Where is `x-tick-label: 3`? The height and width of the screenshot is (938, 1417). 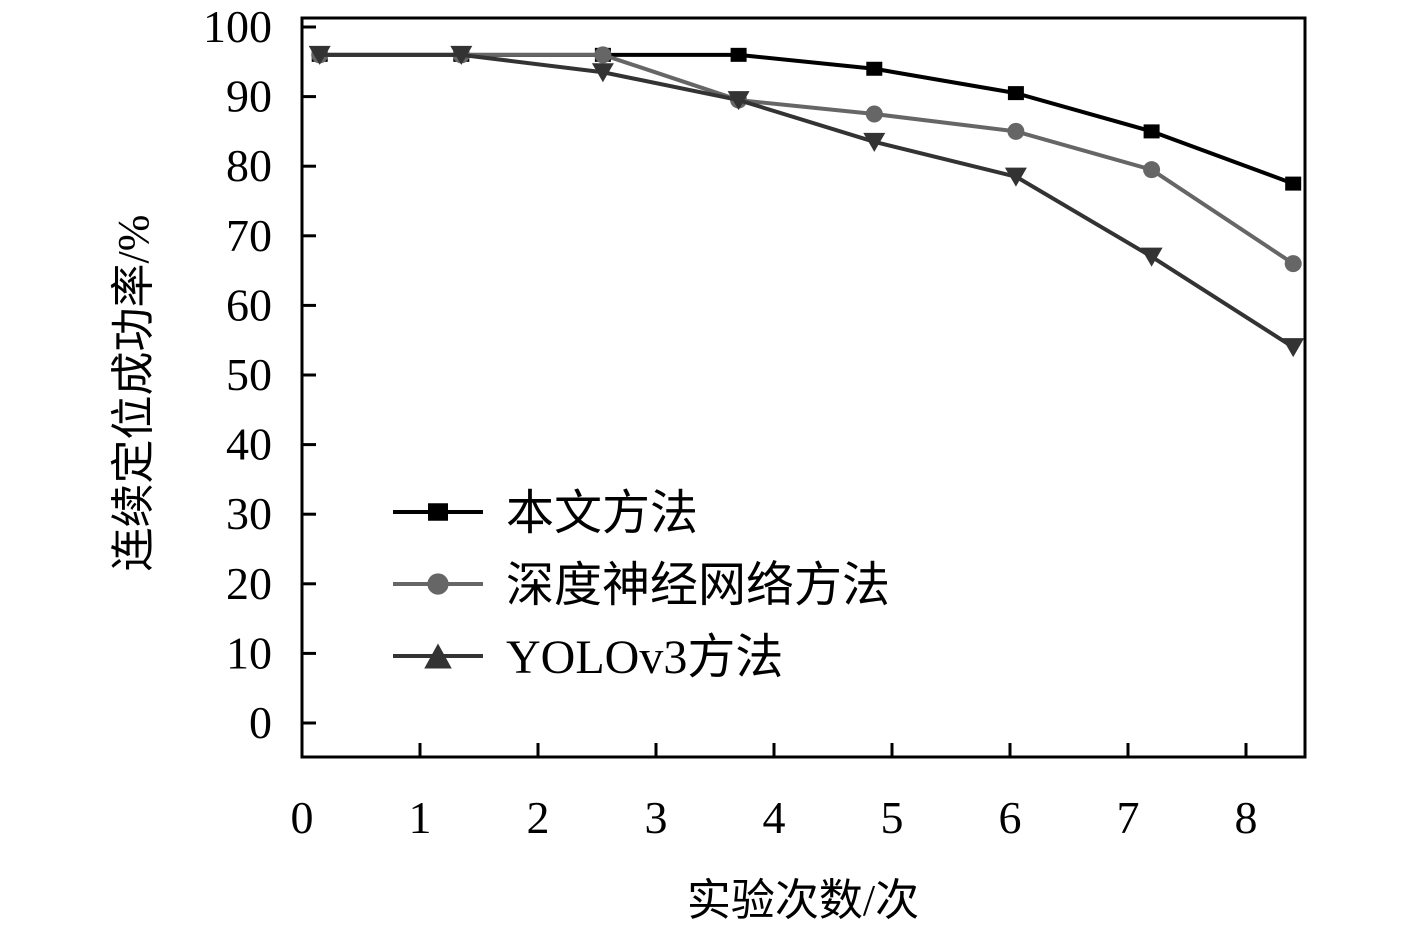
x-tick-label: 3 is located at coordinates (656, 817).